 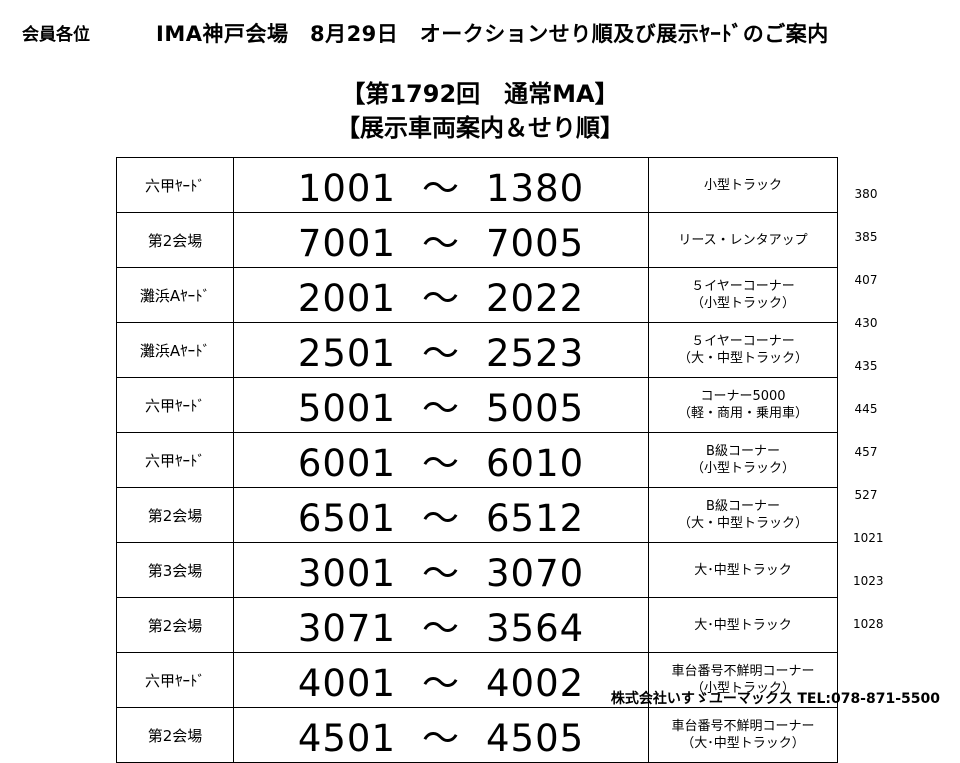 I want to click on addressee-label: 会員各位, so click(x=56, y=35).